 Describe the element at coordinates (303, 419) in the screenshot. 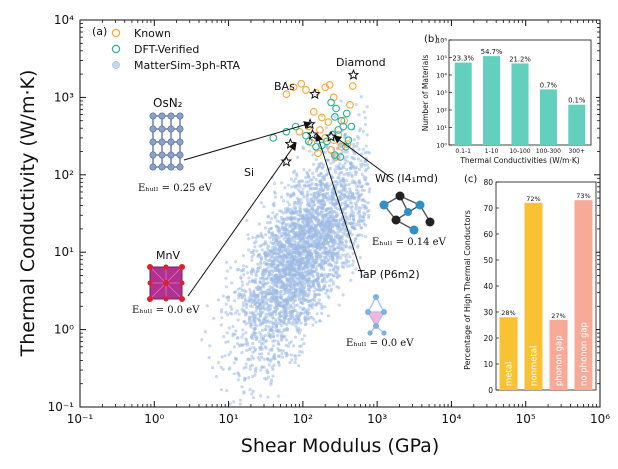

I see `x-tick-label: 10²` at that location.